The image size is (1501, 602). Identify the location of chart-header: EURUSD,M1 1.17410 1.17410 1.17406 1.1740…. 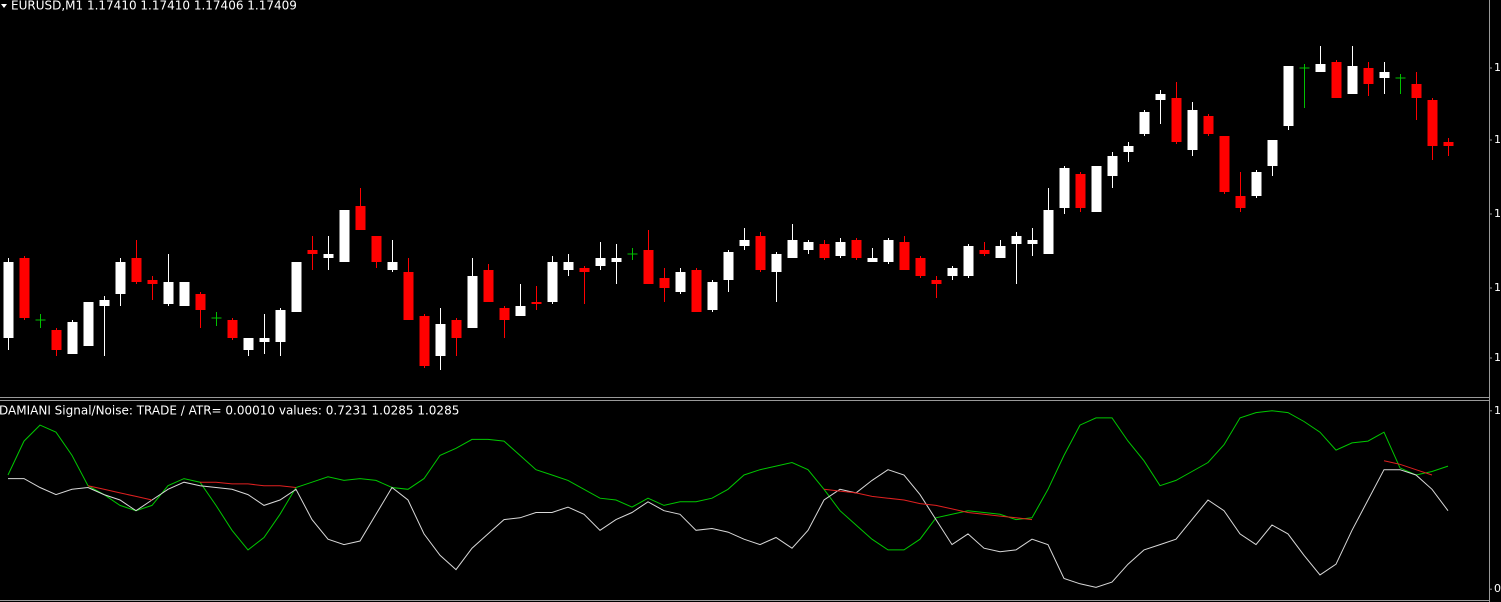
(154, 6).